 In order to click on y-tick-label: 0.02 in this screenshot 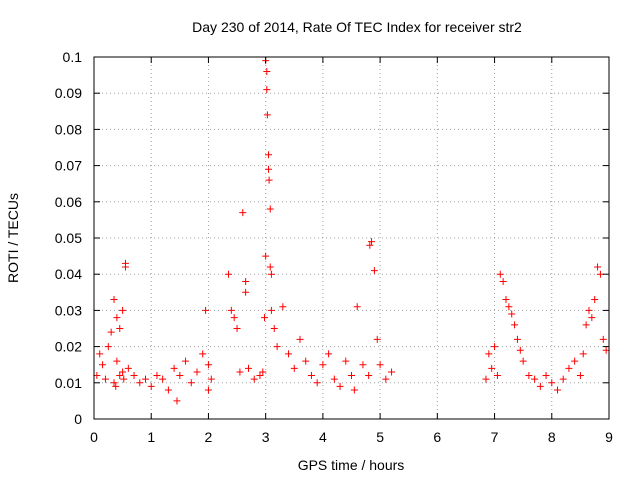, I will do `click(68, 347)`.